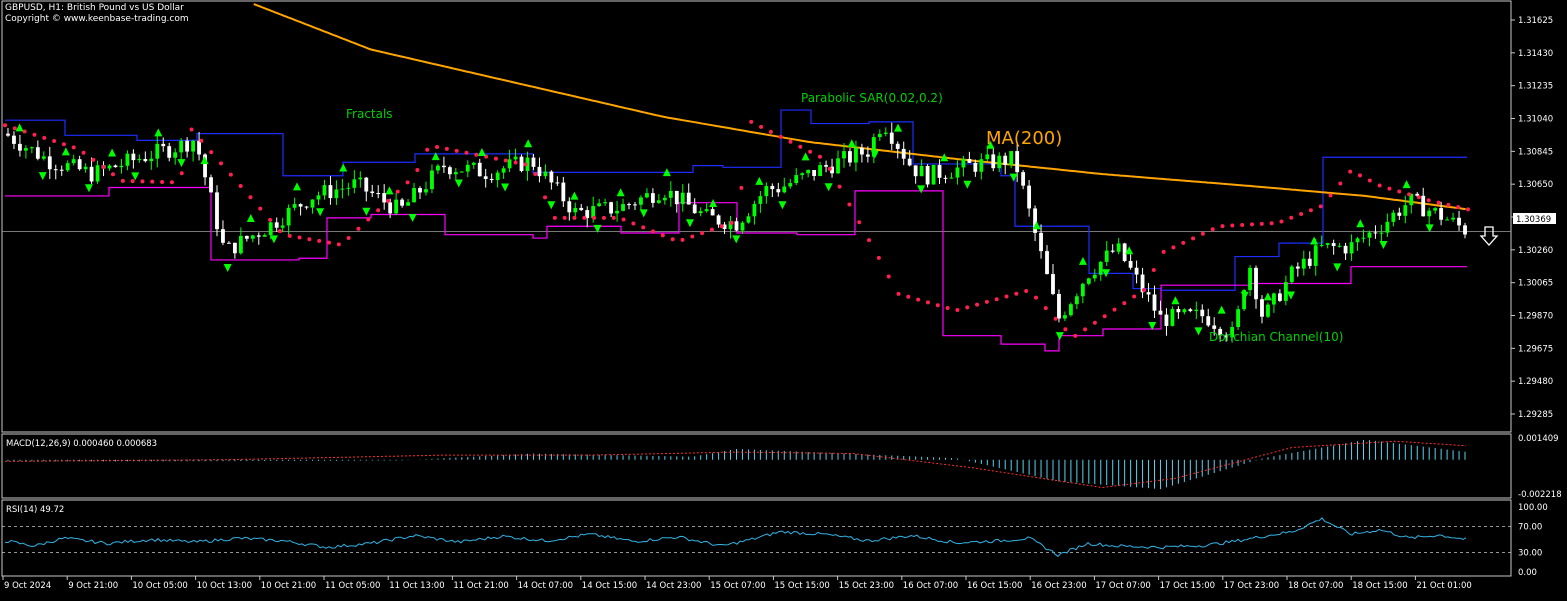  Describe the element at coordinates (1527, 573) in the screenshot. I see `rsi-tick-label: 0.00` at that location.